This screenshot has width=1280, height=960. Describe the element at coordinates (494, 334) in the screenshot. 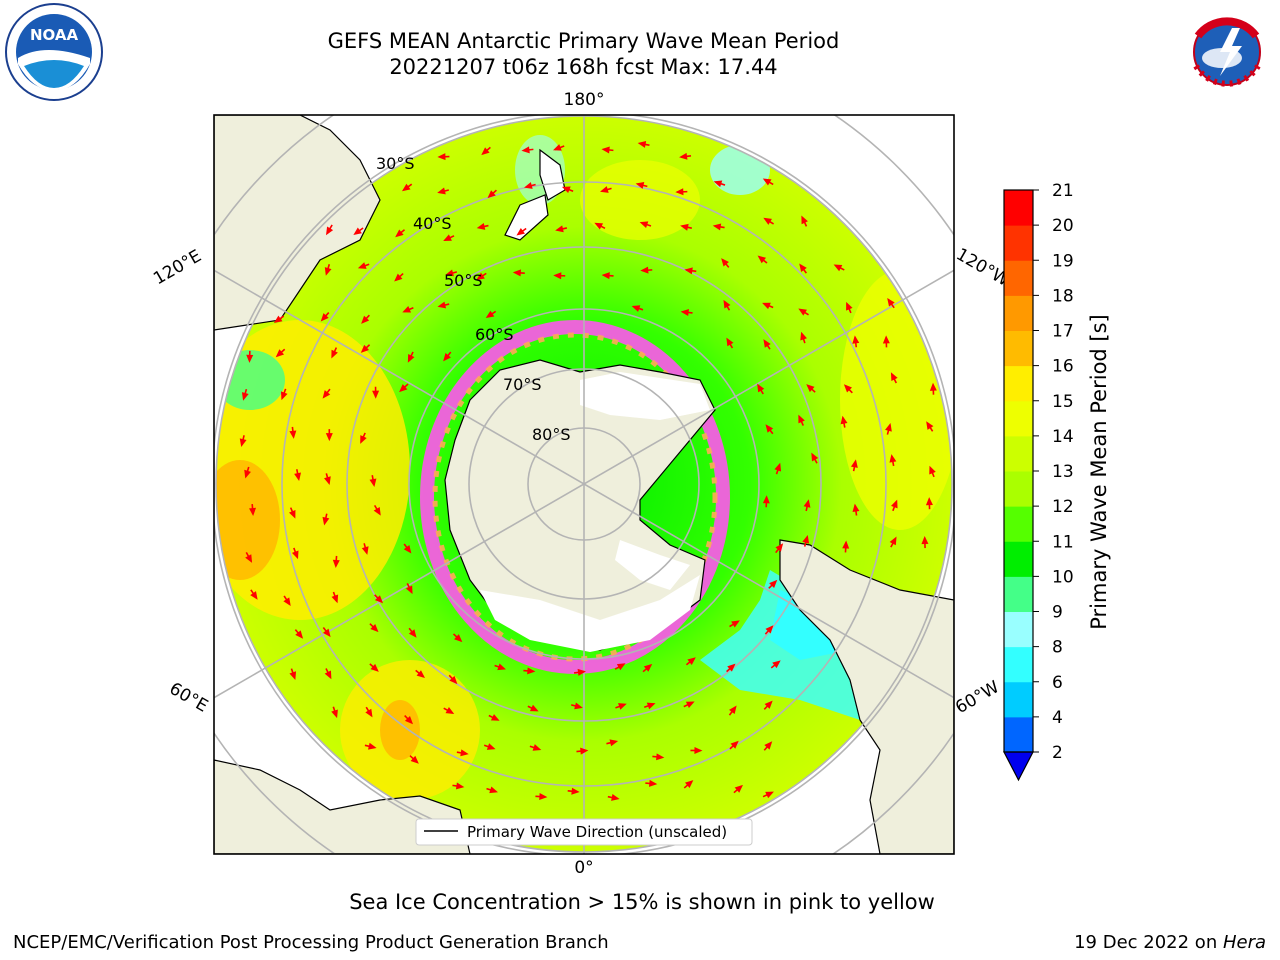

I see `lat-label-60s: 60°S` at that location.